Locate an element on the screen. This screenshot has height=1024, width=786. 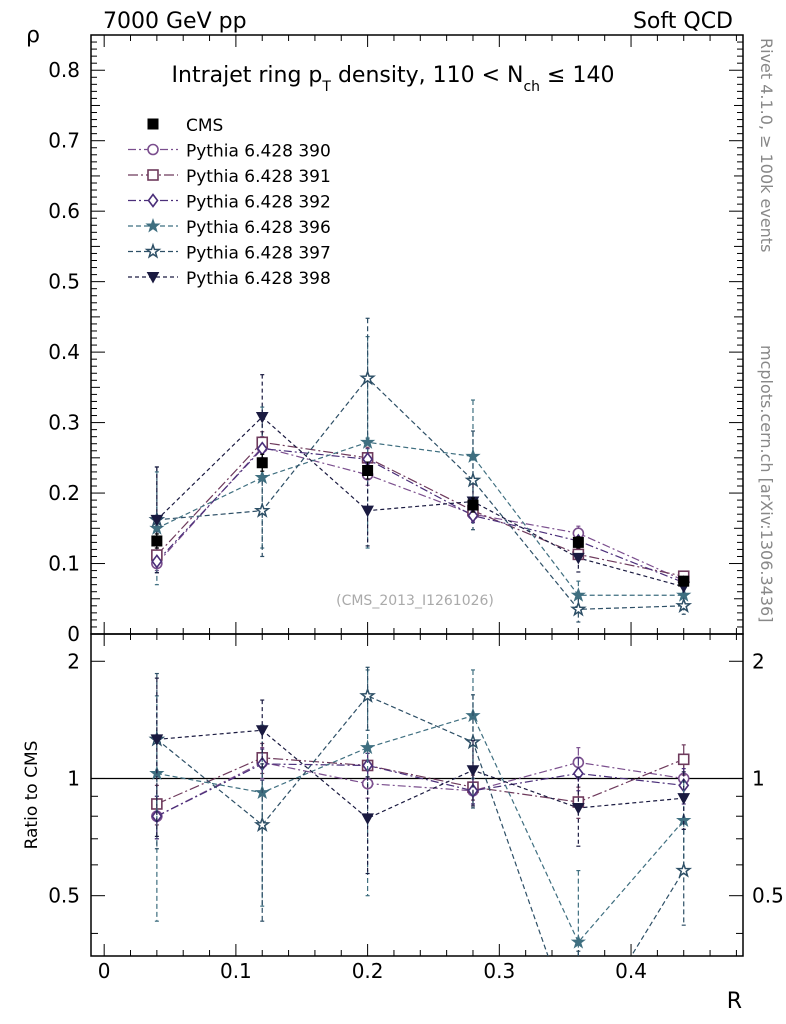
x-axis-label: R is located at coordinates (734, 1001).